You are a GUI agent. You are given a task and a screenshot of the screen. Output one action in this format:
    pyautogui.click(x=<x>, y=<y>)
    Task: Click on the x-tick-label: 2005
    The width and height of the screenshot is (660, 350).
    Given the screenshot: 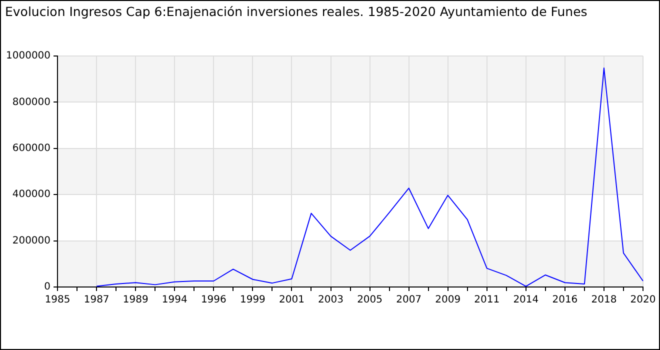 What is the action you would take?
    pyautogui.click(x=370, y=300)
    